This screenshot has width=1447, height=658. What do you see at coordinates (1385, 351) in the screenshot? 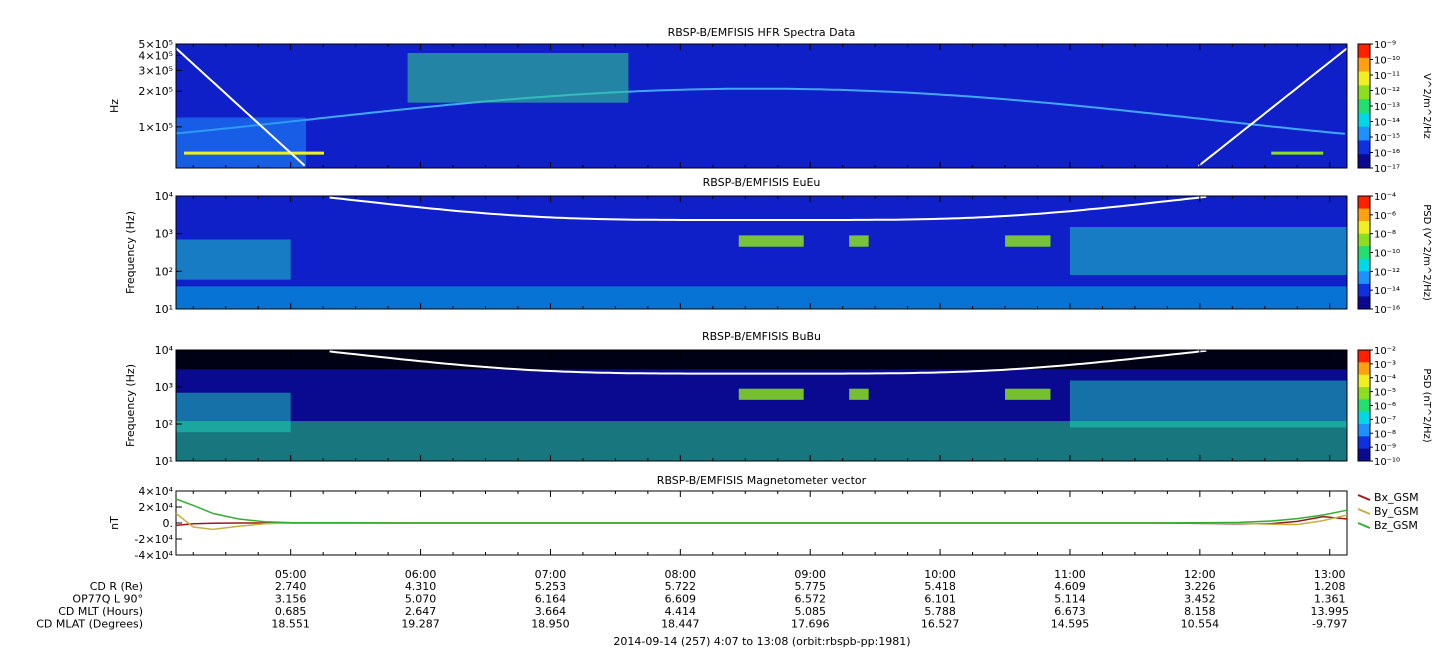
I see `colorbar-tick-label: 10⁻²` at bounding box center [1385, 351].